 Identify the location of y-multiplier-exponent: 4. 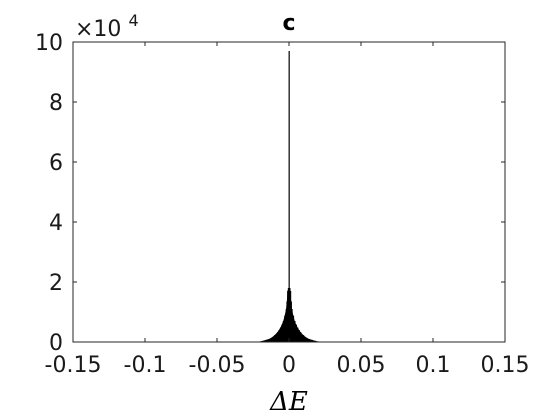
(133, 20).